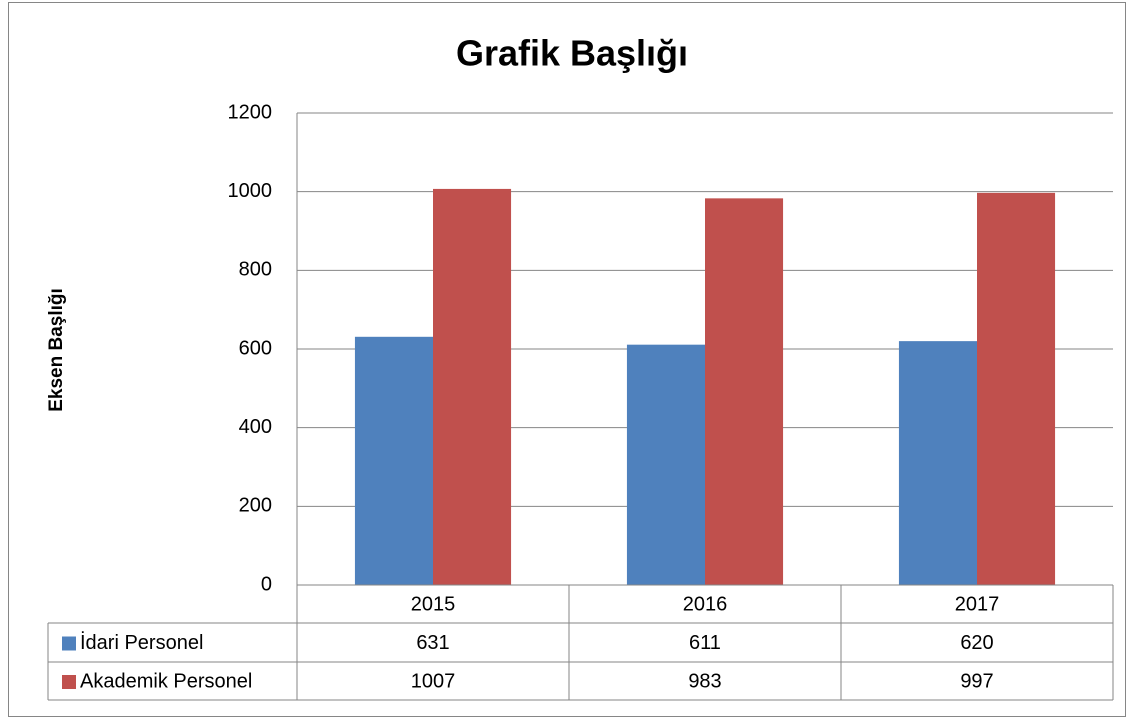 Image resolution: width=1133 pixels, height=722 pixels. I want to click on y-axis-title: Eksen Başlığı, so click(56, 350).